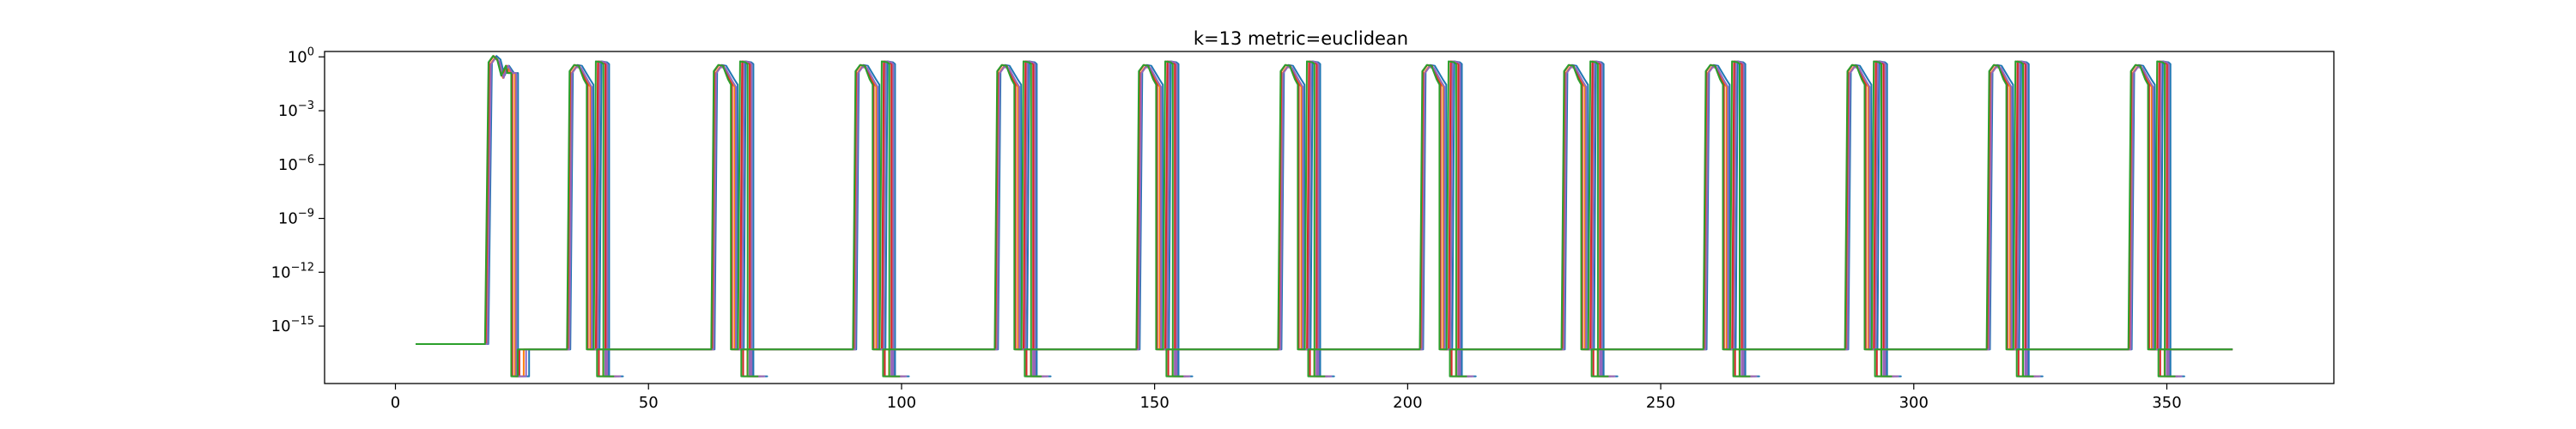 The image size is (2576, 429). I want to click on y-tick-label: 10⁻⁶, so click(296, 164).